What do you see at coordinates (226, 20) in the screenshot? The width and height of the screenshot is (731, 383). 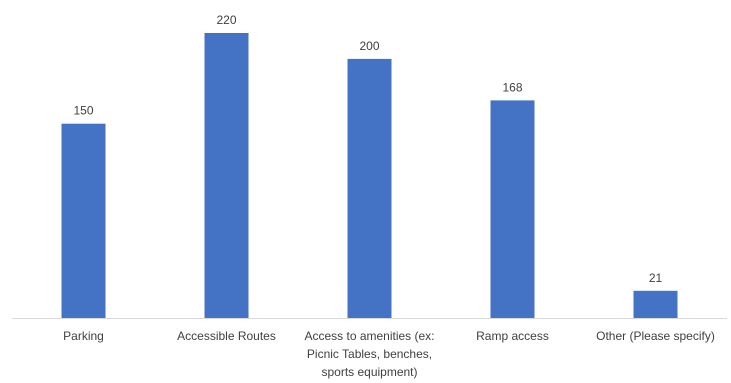 I see `data-label-1: 220` at bounding box center [226, 20].